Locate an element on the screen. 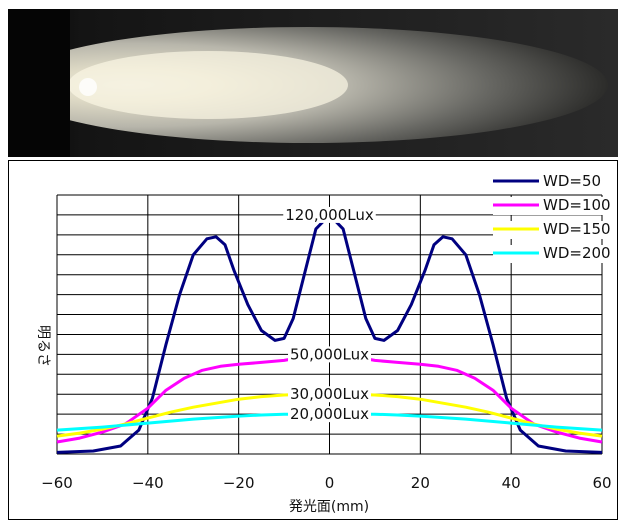  x-tick-label: −20 is located at coordinates (239, 483).